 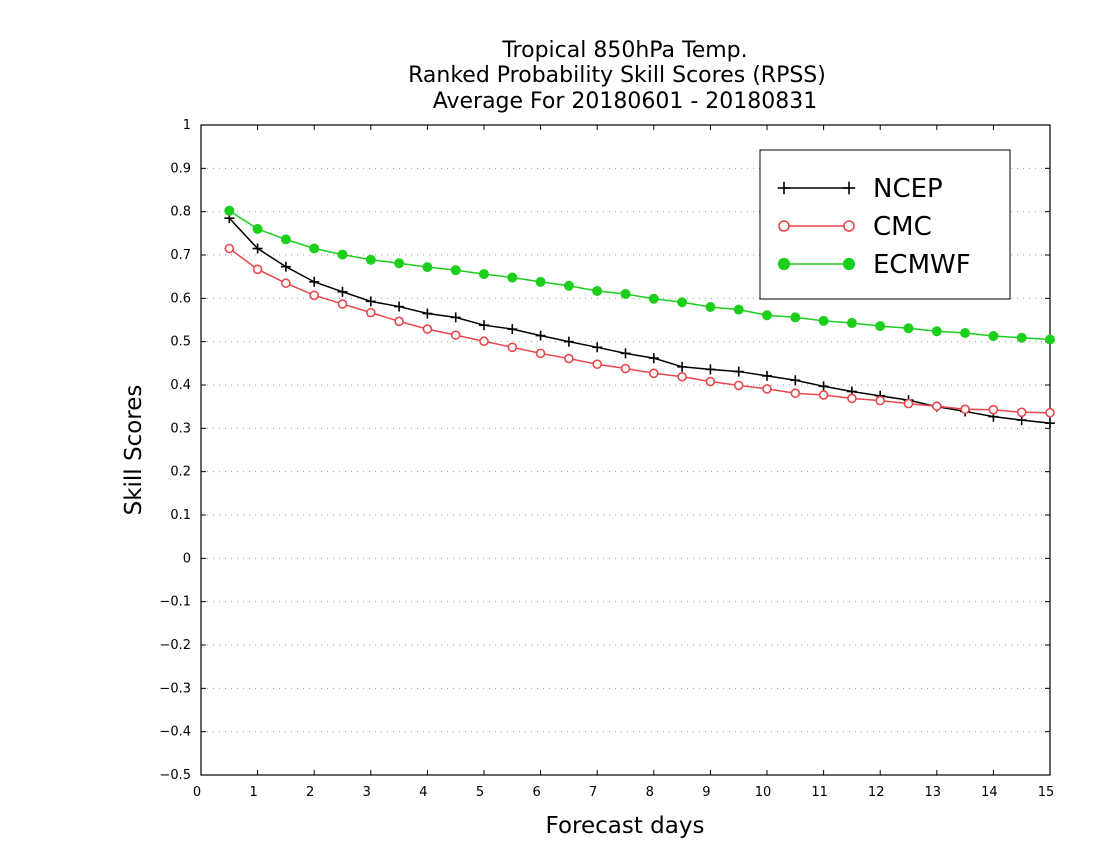 I want to click on x-tick-label: 7, so click(x=593, y=792).